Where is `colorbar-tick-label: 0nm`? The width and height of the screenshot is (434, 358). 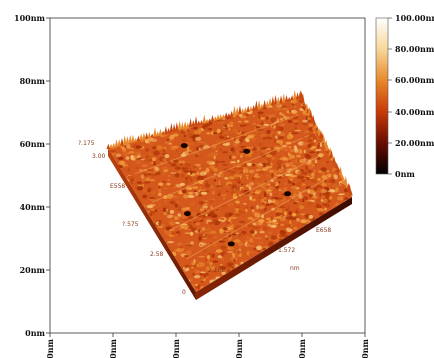 colorbar-tick-label: 0nm is located at coordinates (405, 174).